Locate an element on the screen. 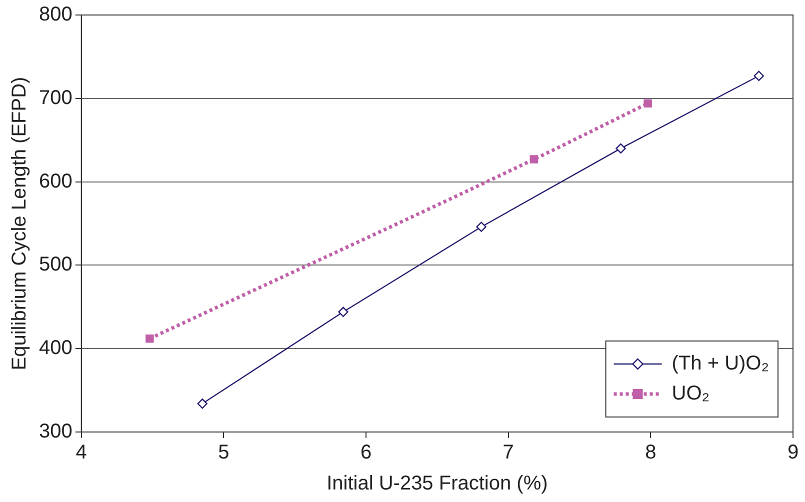 The height and width of the screenshot is (502, 805). y-tick-label: 600 is located at coordinates (55, 181).